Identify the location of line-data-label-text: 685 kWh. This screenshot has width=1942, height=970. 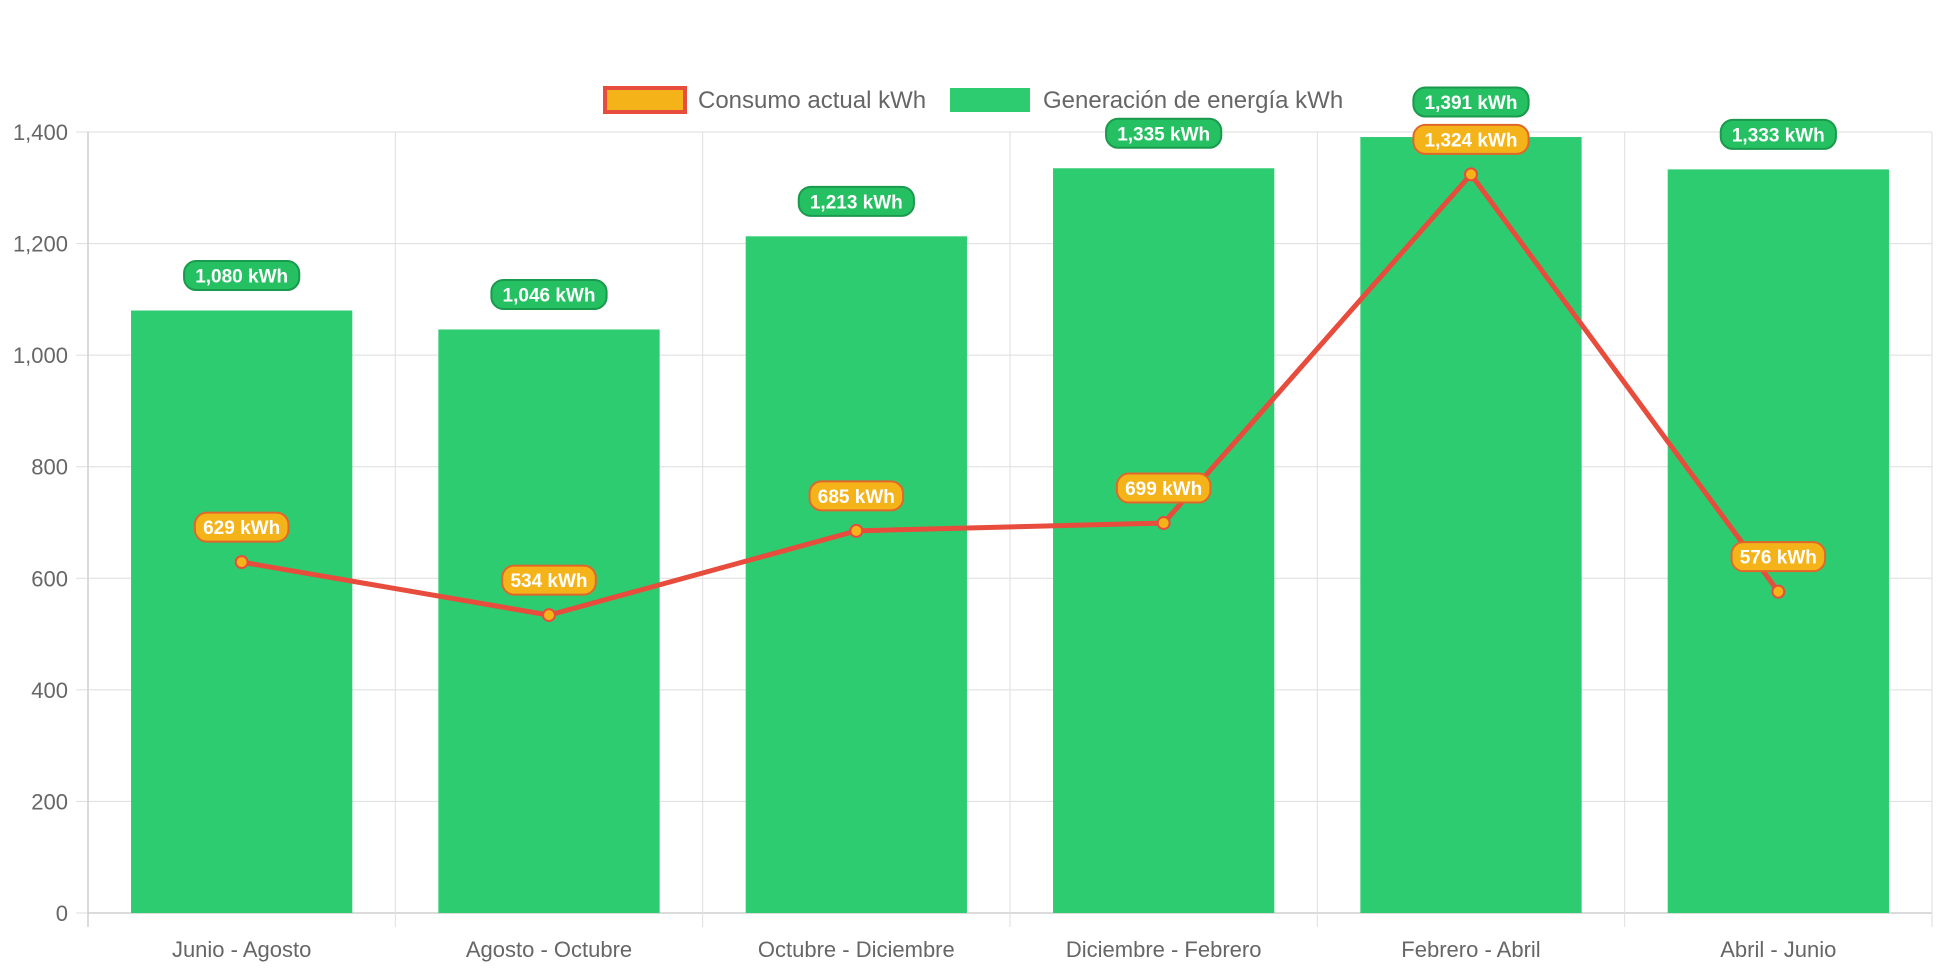
(856, 497).